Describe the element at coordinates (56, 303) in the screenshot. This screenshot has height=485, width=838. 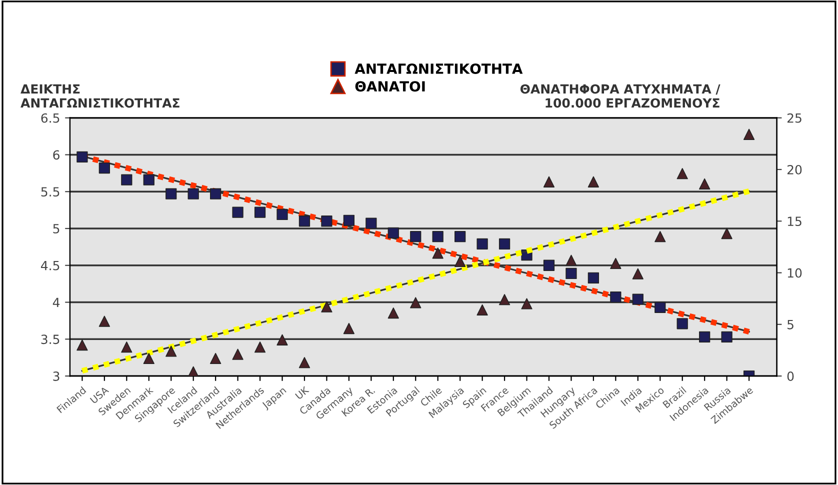
I see `y-tick-label: 4` at that location.